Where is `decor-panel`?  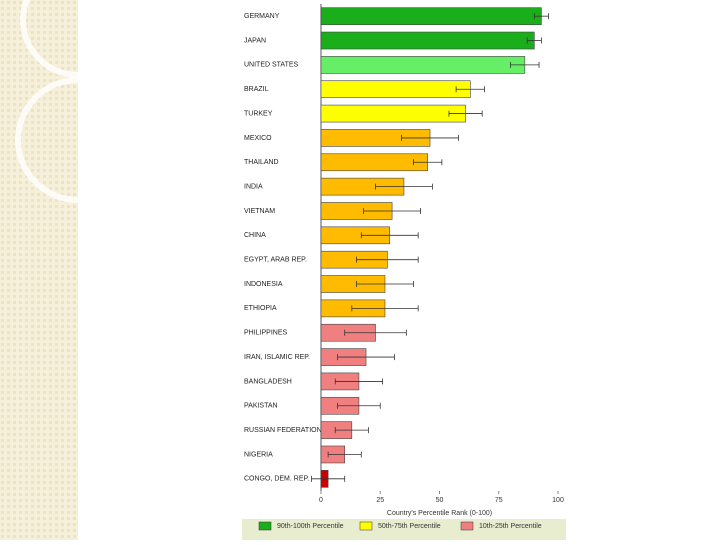 decor-panel is located at coordinates (39, 270).